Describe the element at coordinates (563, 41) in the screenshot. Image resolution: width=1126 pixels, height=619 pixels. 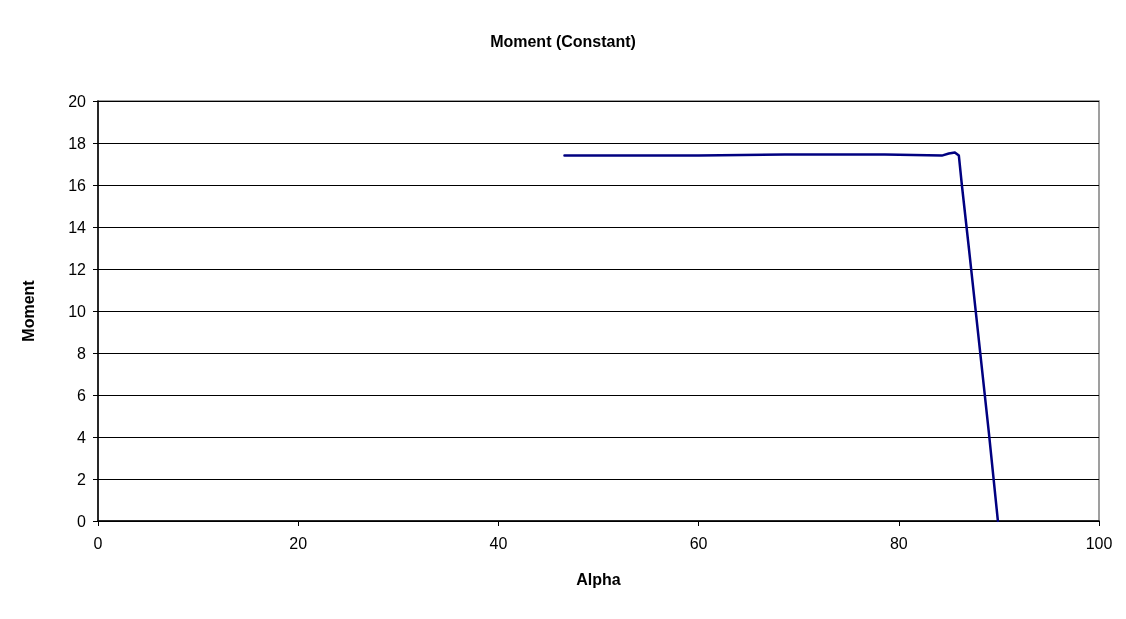
I see `chart-title: Moment (Constant)` at that location.